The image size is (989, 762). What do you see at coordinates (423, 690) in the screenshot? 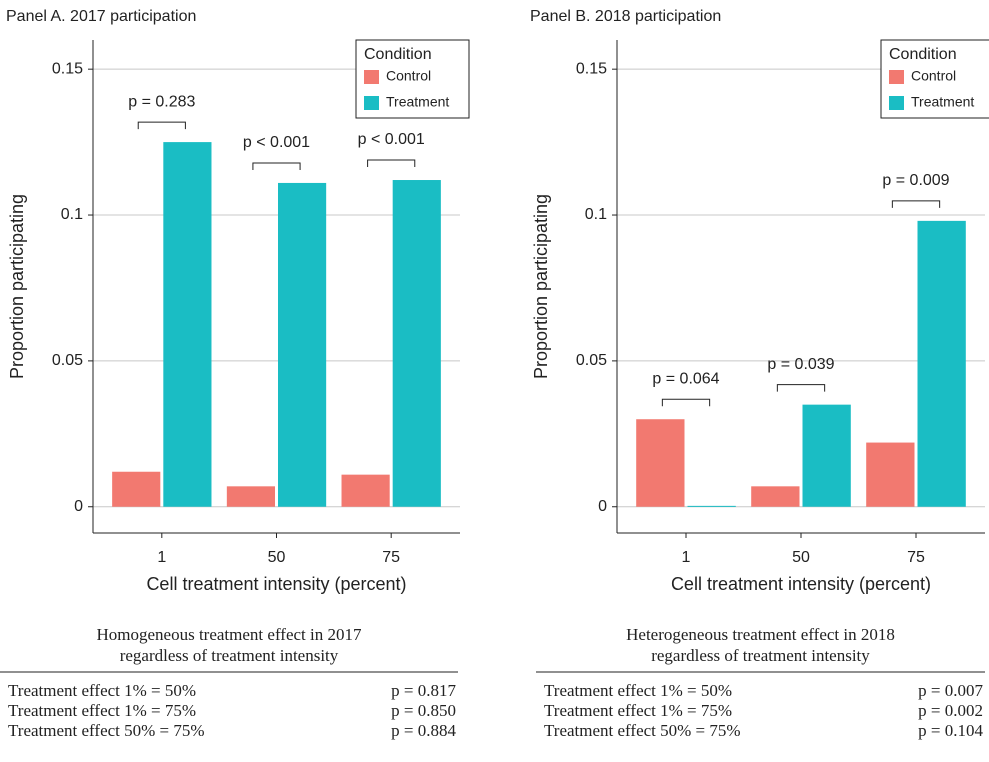
I see `table-p-value: p = 0.817` at bounding box center [423, 690].